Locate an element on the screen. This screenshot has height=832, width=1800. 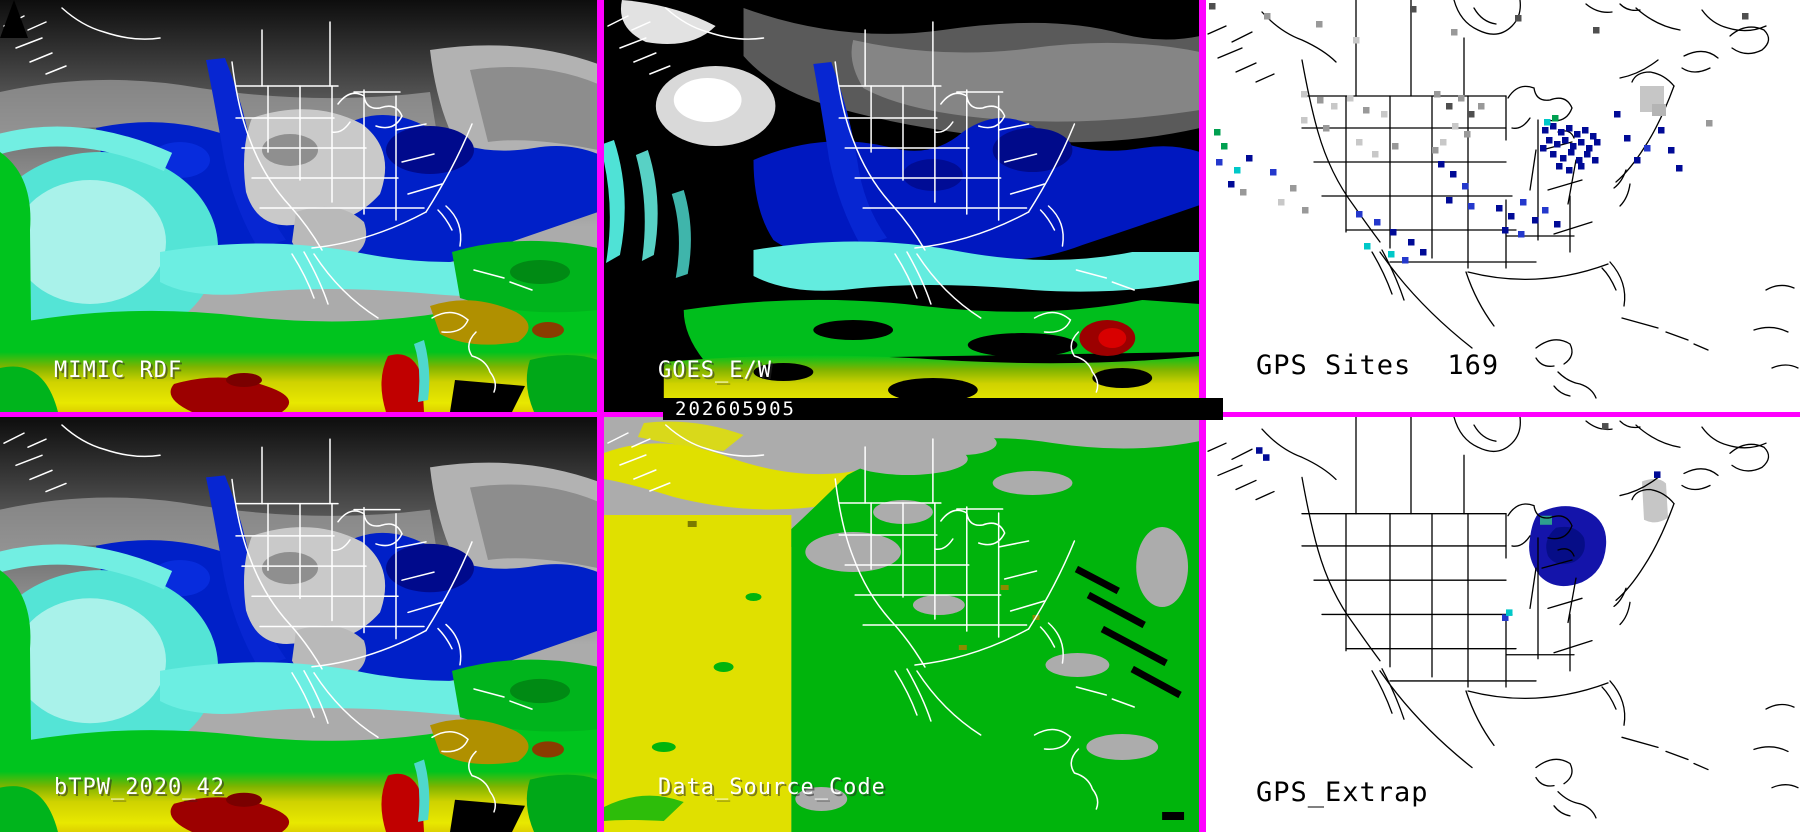
mimic-rdf-label: MIMIC RDF is located at coordinates (118, 370).